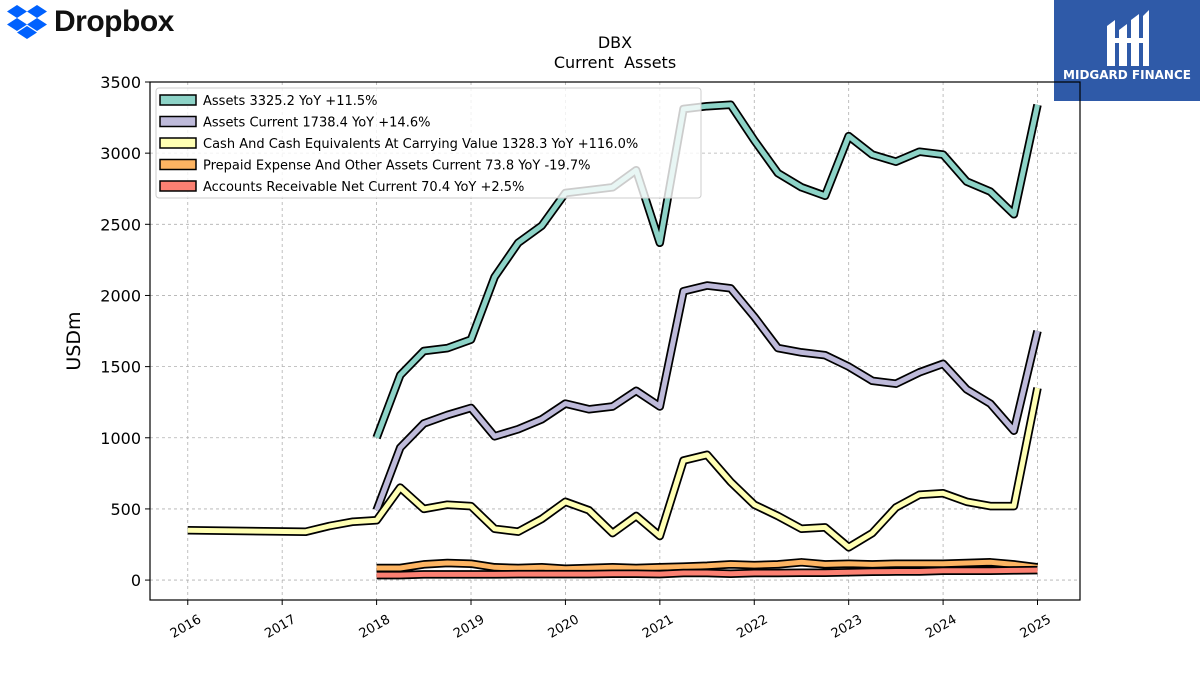  I want to click on x-tick-label: 2025, so click(1036, 627).